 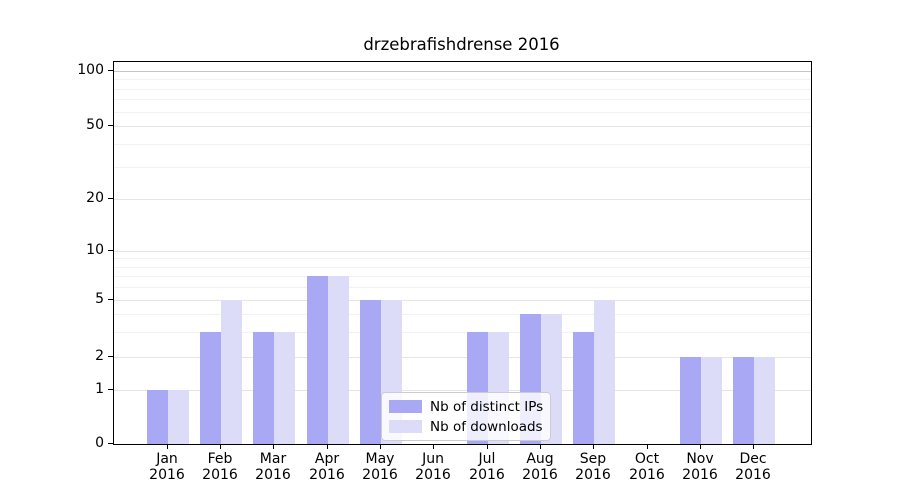 I want to click on x-tick-label: Jul 2016, so click(x=487, y=467).